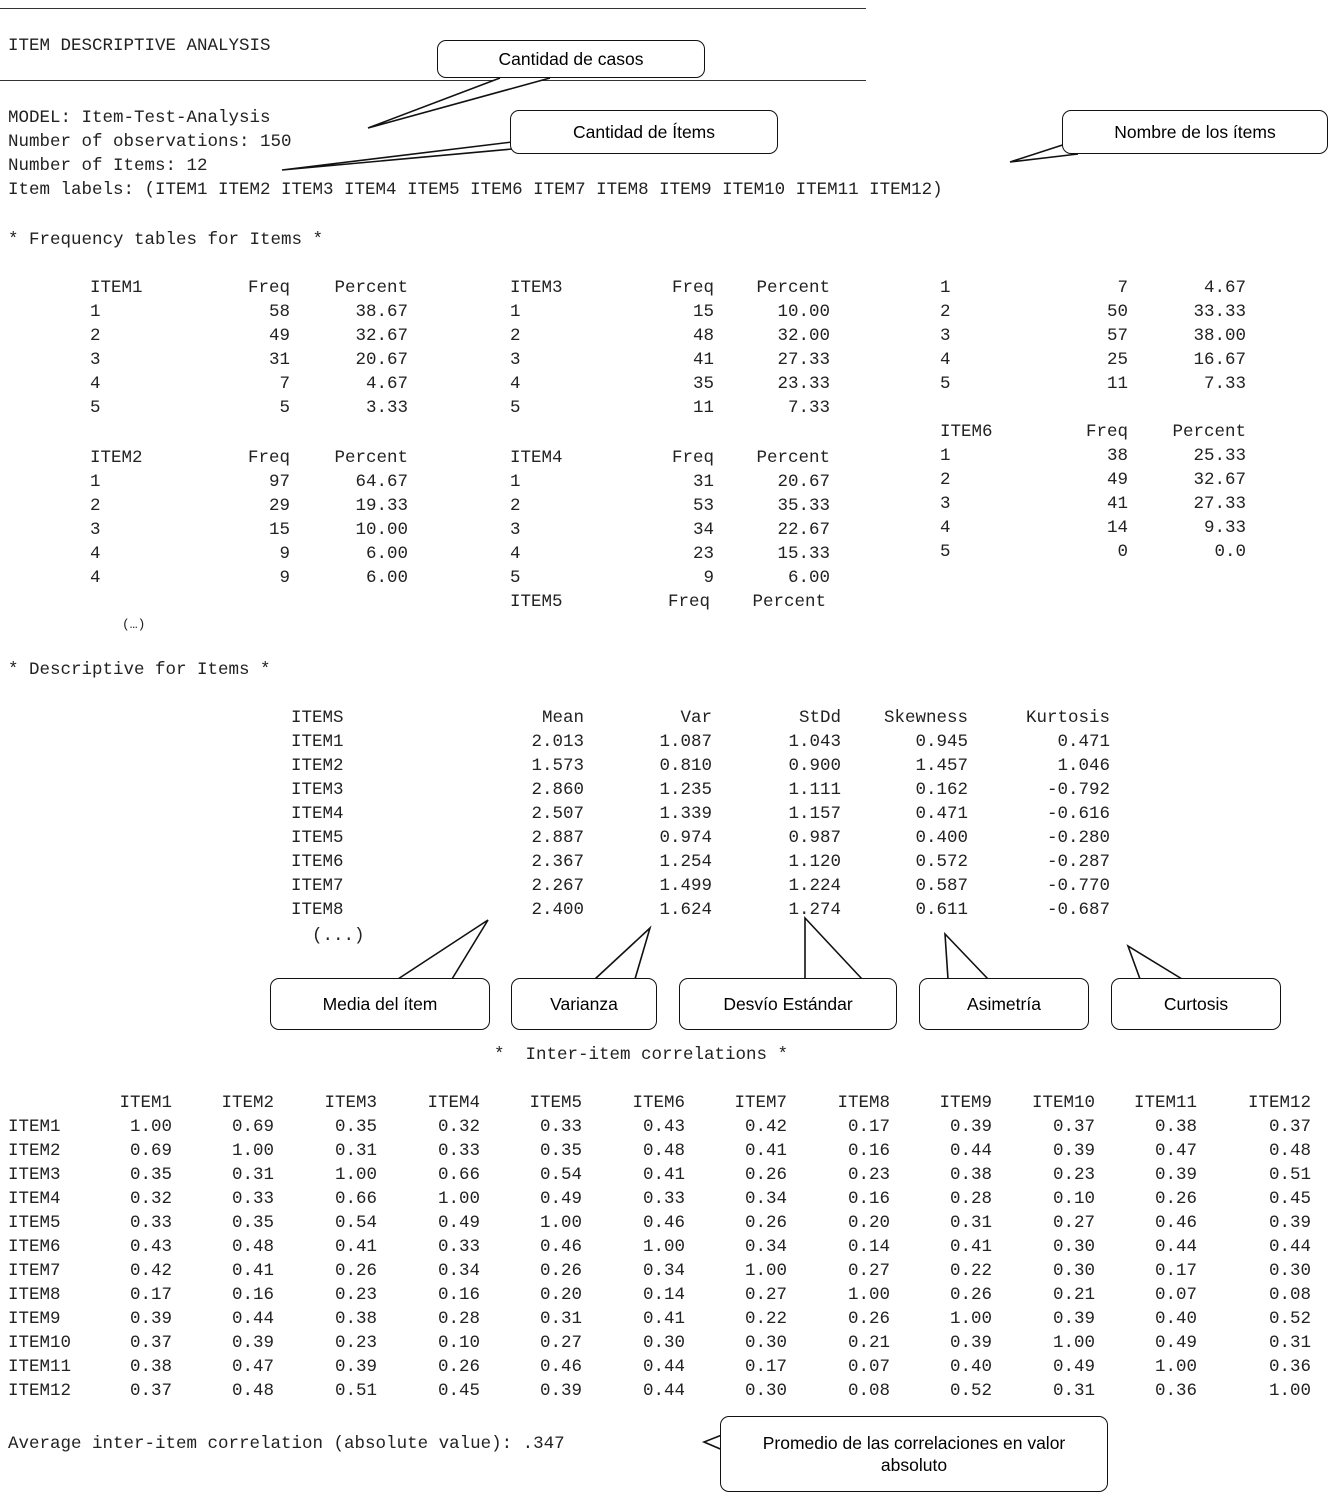 Image resolution: width=1332 pixels, height=1501 pixels. I want to click on corr-row-label: ITEM10, so click(40, 1343).